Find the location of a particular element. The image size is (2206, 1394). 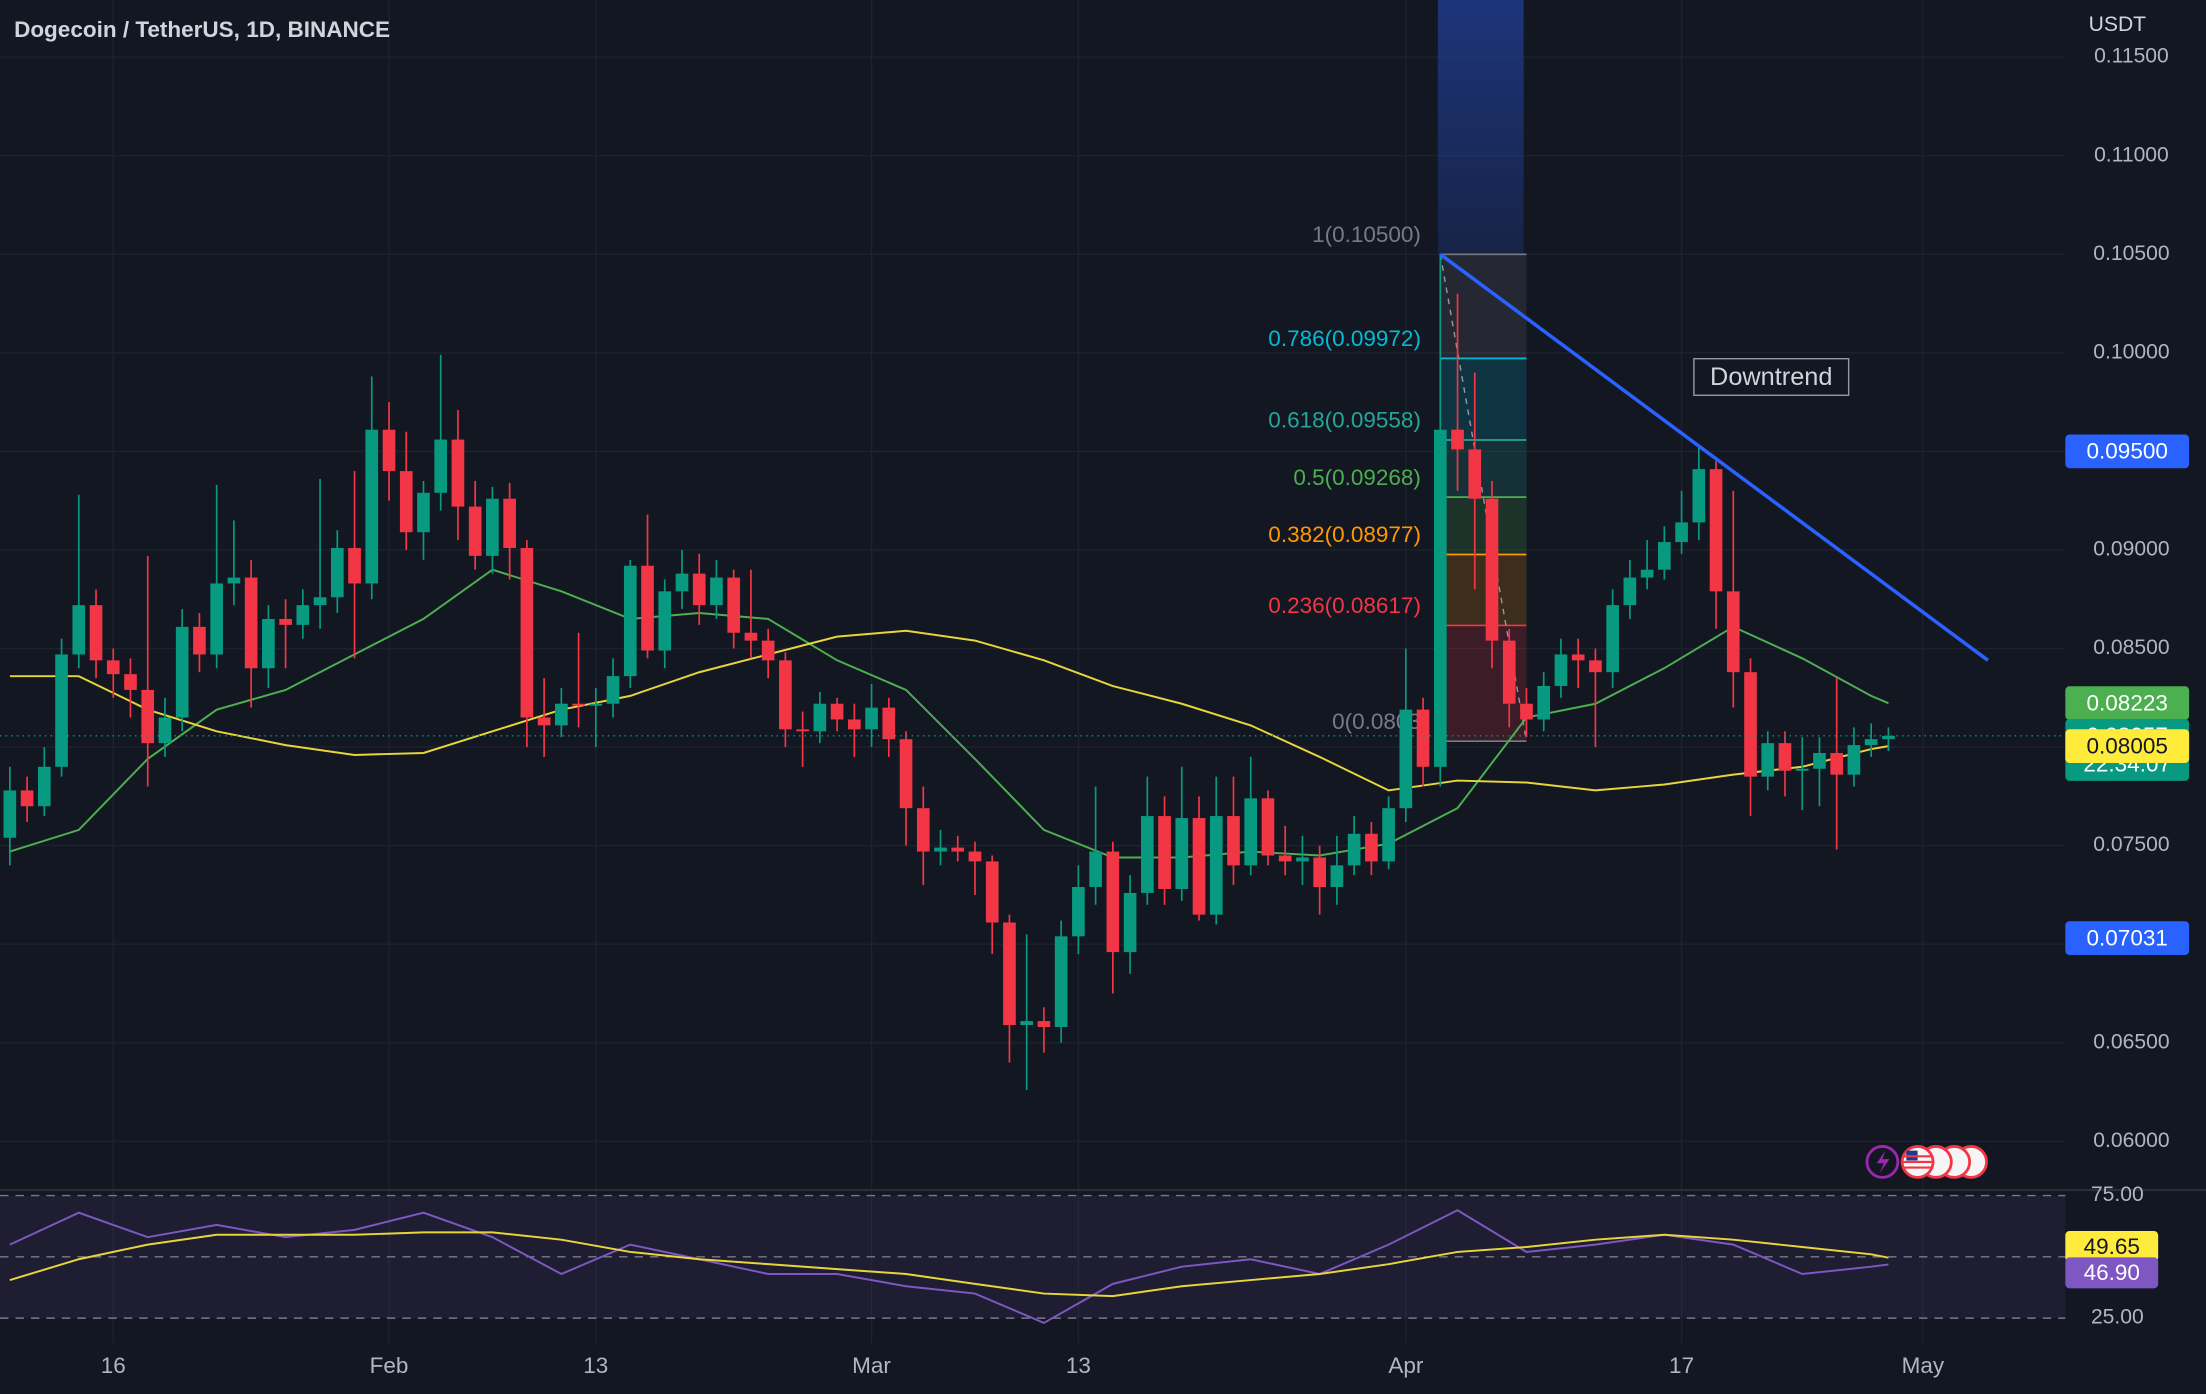

price-label: 0.07031 is located at coordinates (2127, 937).